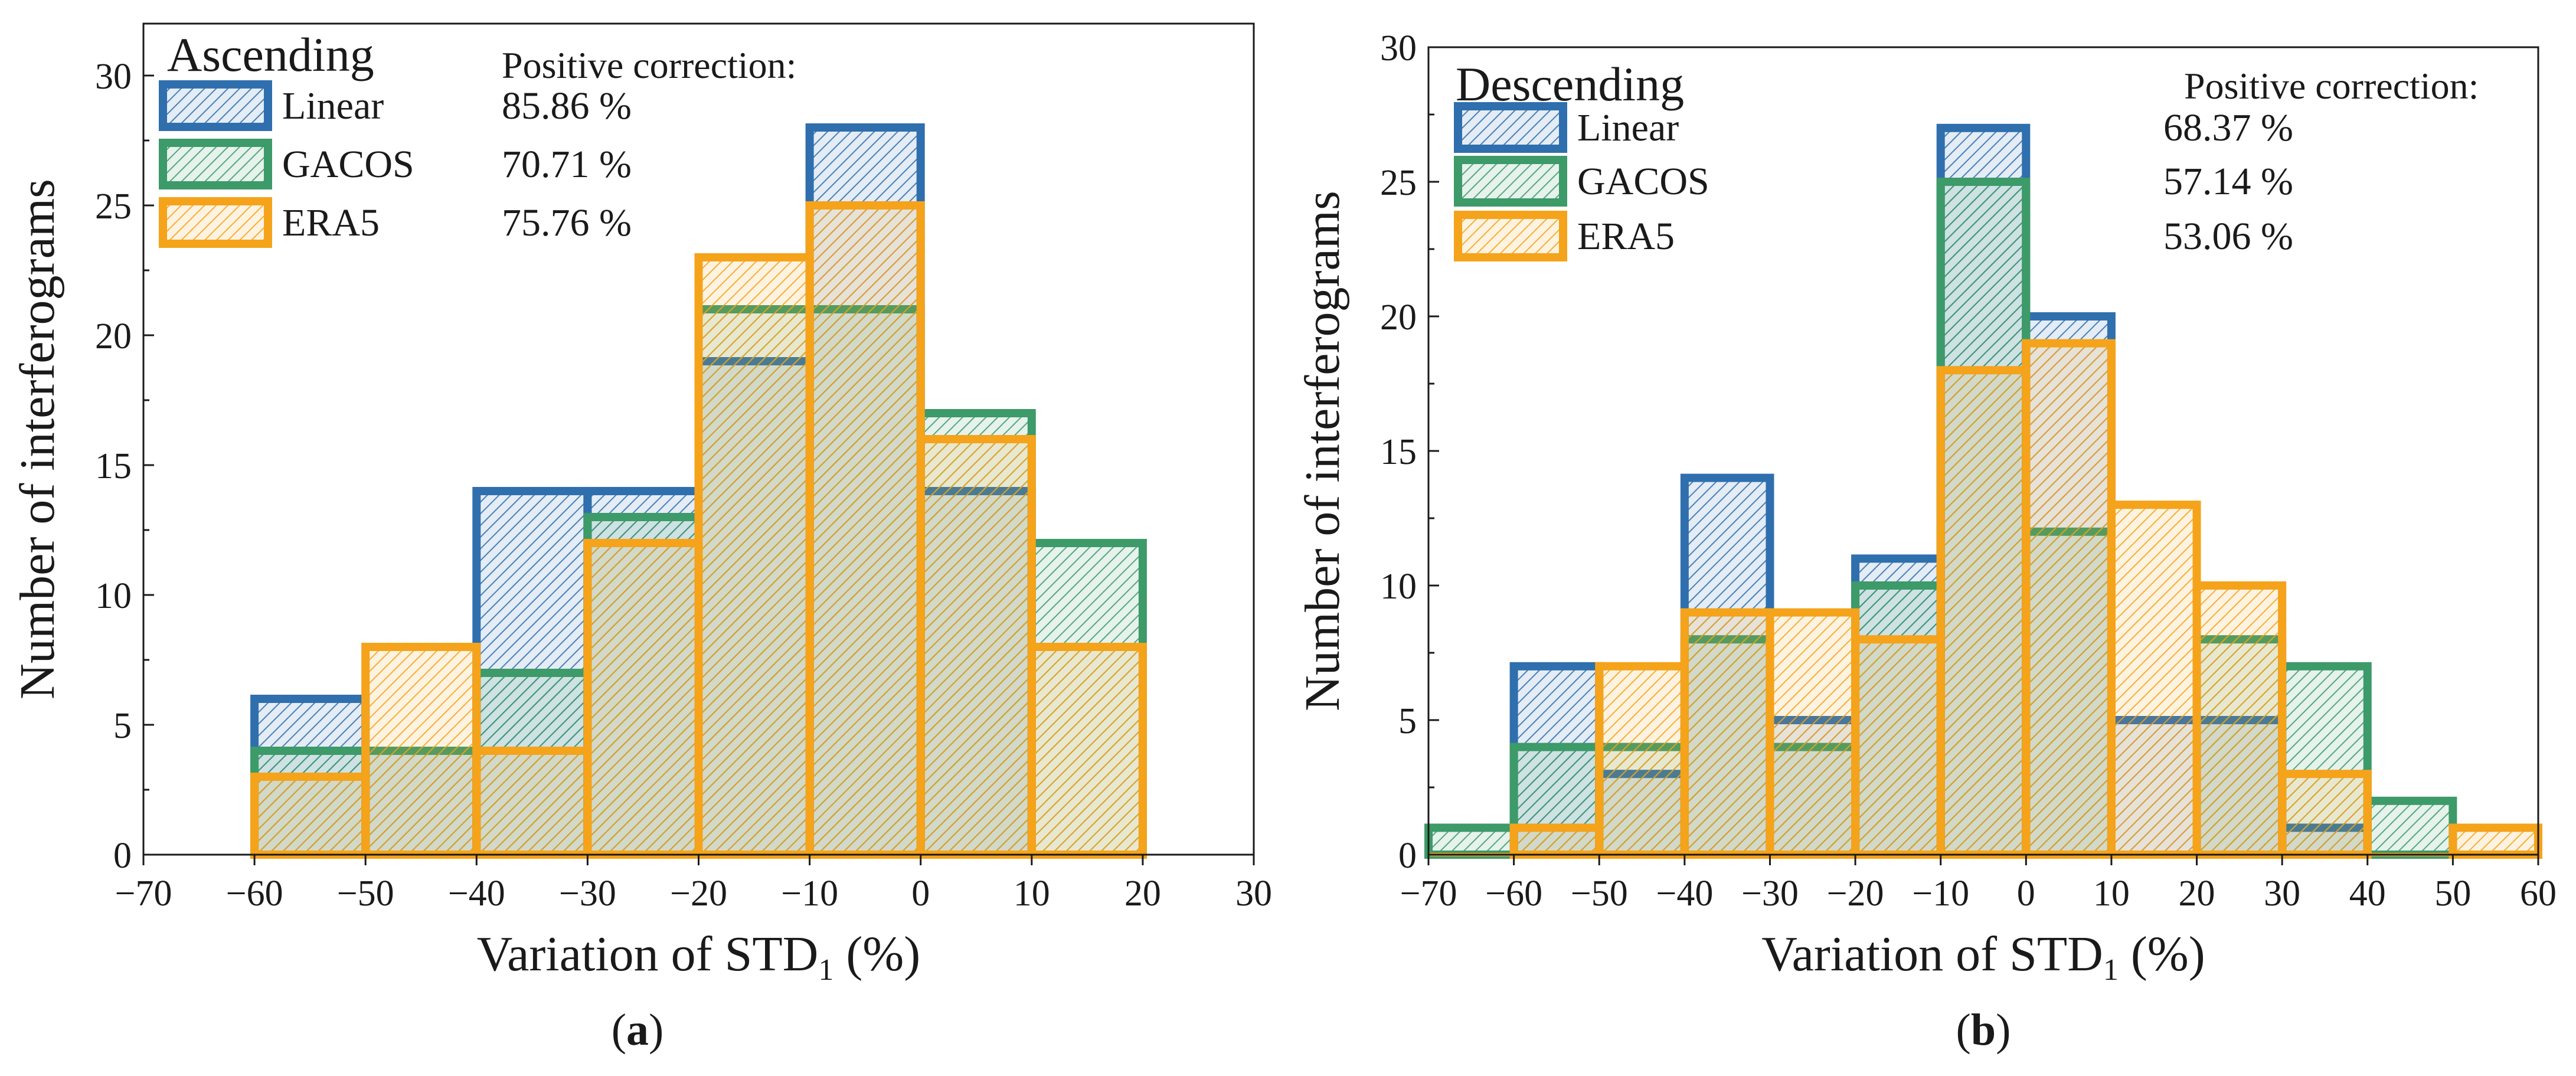 This screenshot has height=1076, width=2576. I want to click on positive-correction-linear: 68.37 %, so click(2228, 127).